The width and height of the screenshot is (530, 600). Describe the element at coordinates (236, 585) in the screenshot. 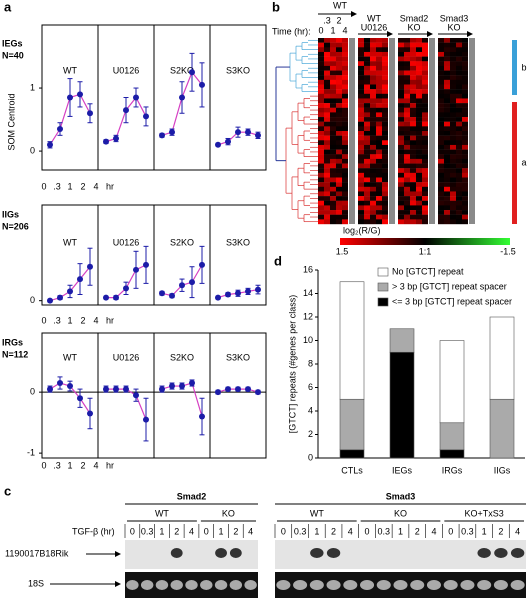

I see `blot-band` at that location.